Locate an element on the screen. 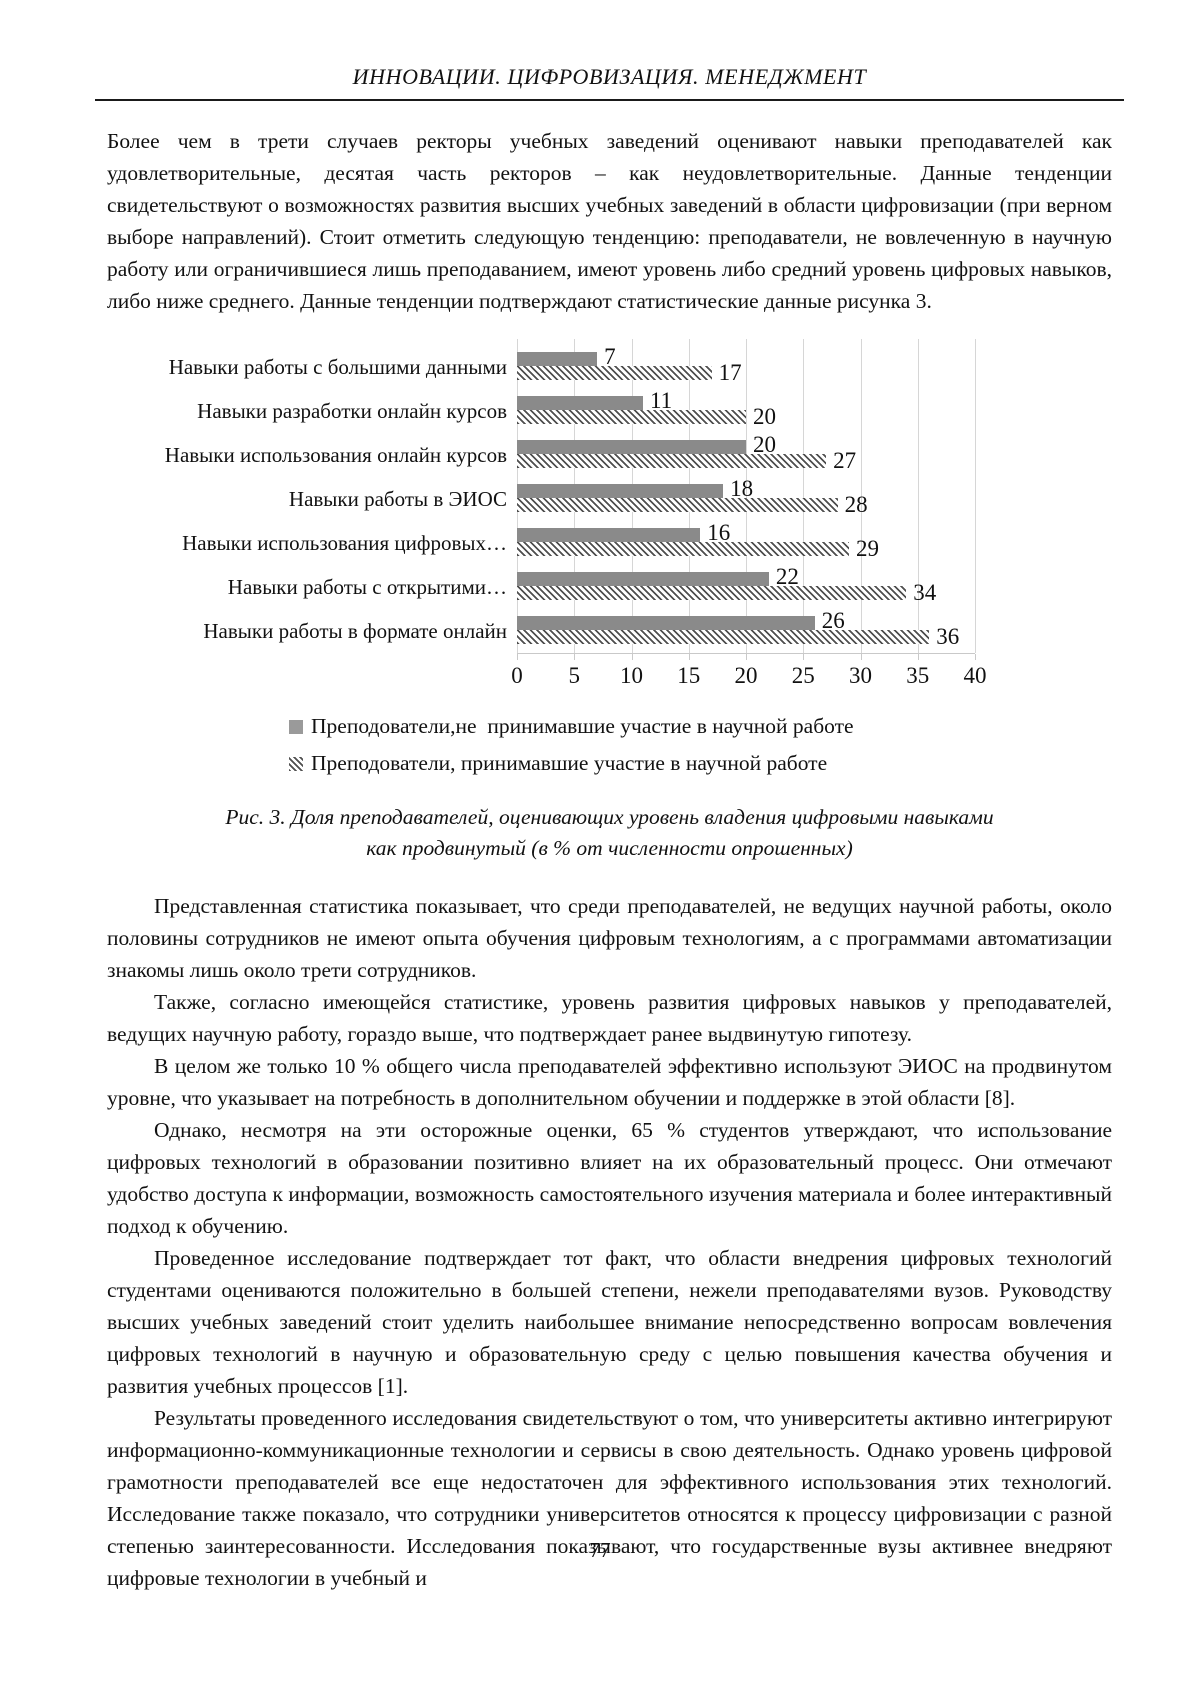 This screenshot has height=1698, width=1200. tick-label: 35 is located at coordinates (918, 675).